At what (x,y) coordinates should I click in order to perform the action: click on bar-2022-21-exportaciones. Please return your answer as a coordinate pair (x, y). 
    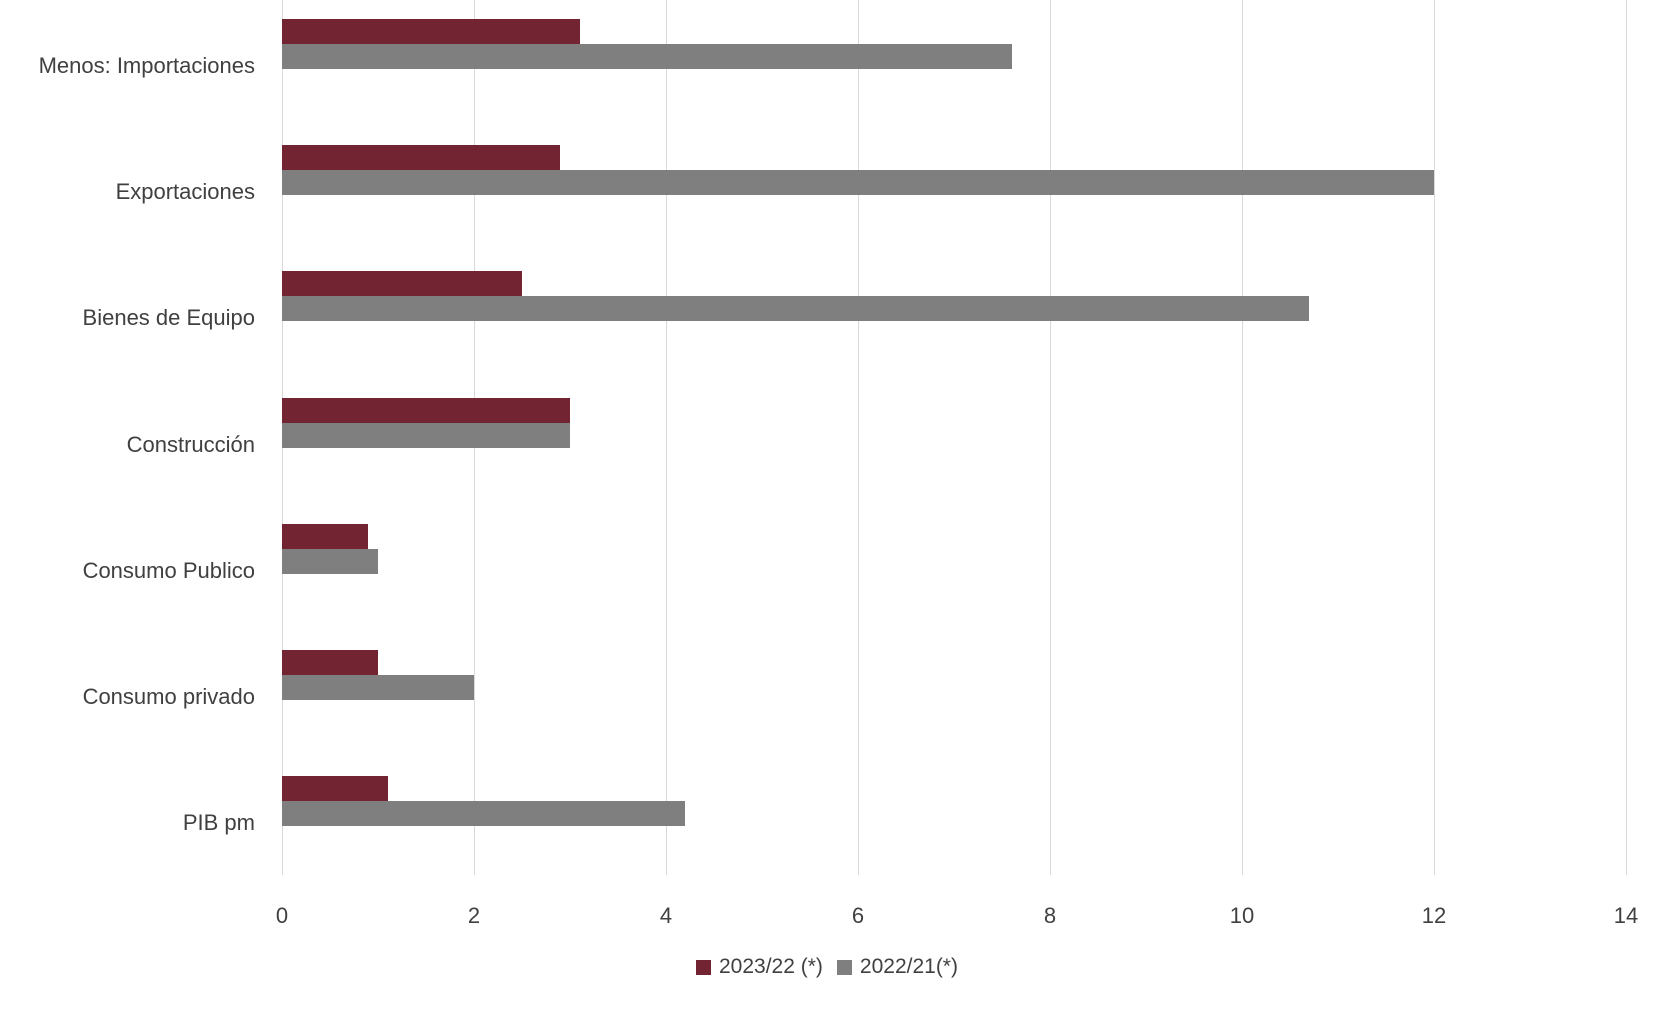
    Looking at the image, I should click on (858, 183).